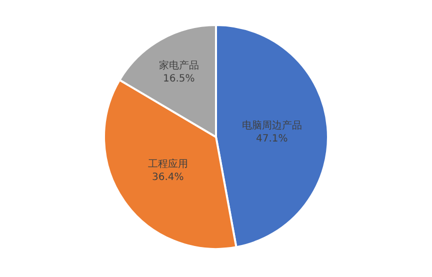 The height and width of the screenshot is (277, 432). I want to click on data-label: 47.1%, so click(272, 138).